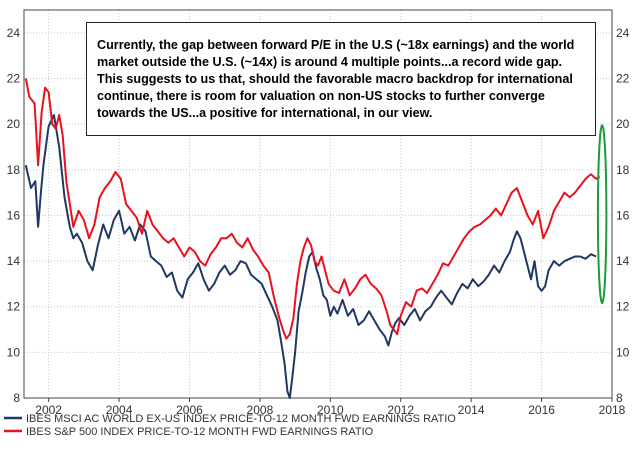 This screenshot has width=640, height=451. What do you see at coordinates (189, 410) in the screenshot?
I see `x-tick-label: 2006` at bounding box center [189, 410].